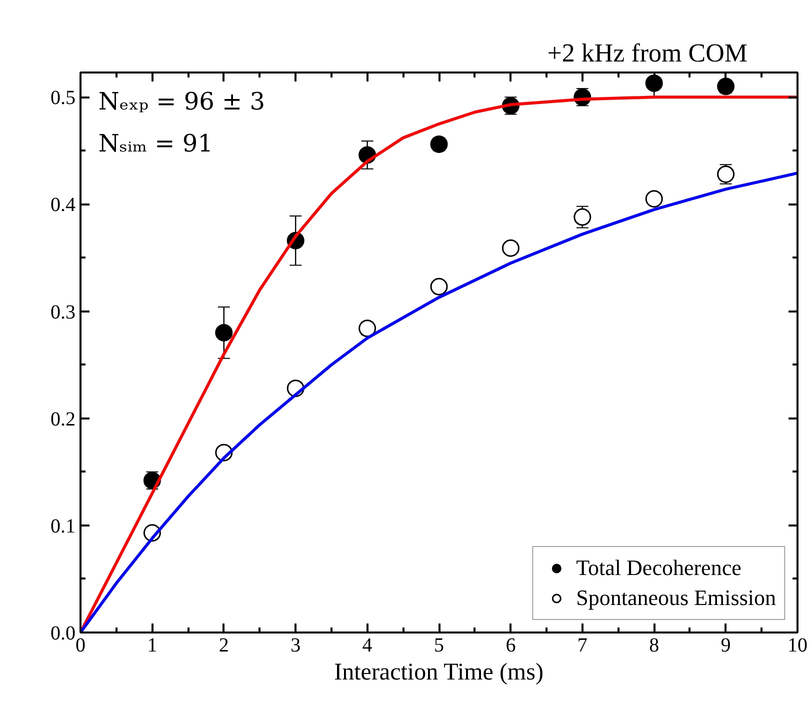  I want to click on x-tick-label: 2, so click(223, 645).